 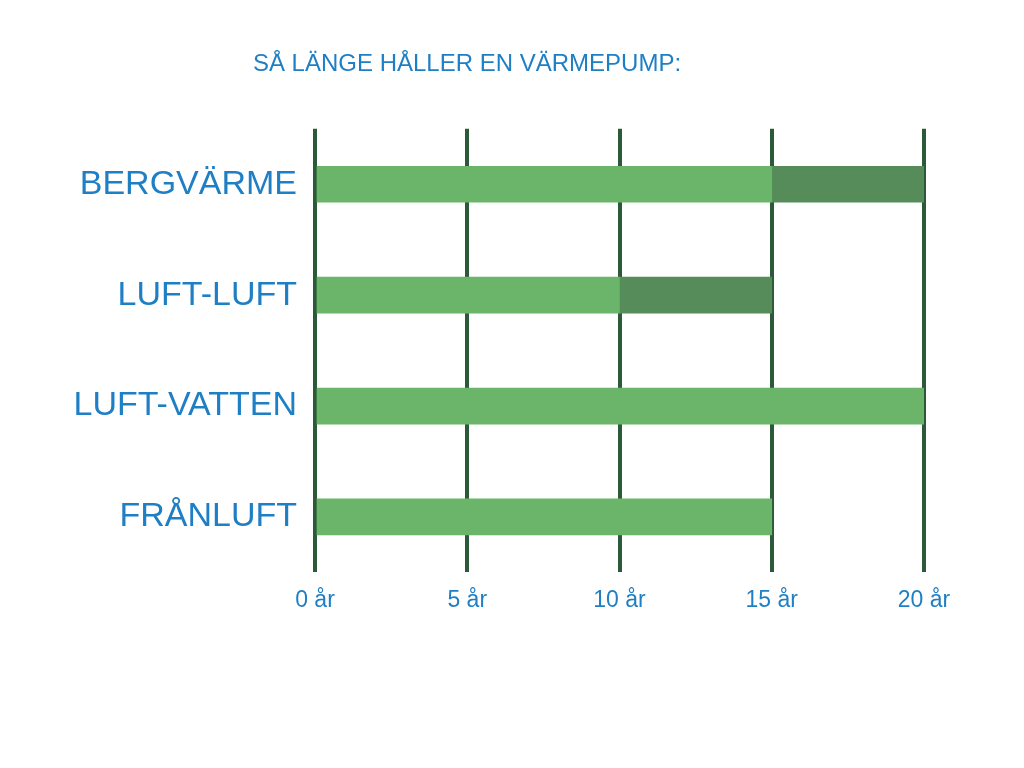 I want to click on y-tick-label: LUFT-LUFT, so click(x=207, y=292).